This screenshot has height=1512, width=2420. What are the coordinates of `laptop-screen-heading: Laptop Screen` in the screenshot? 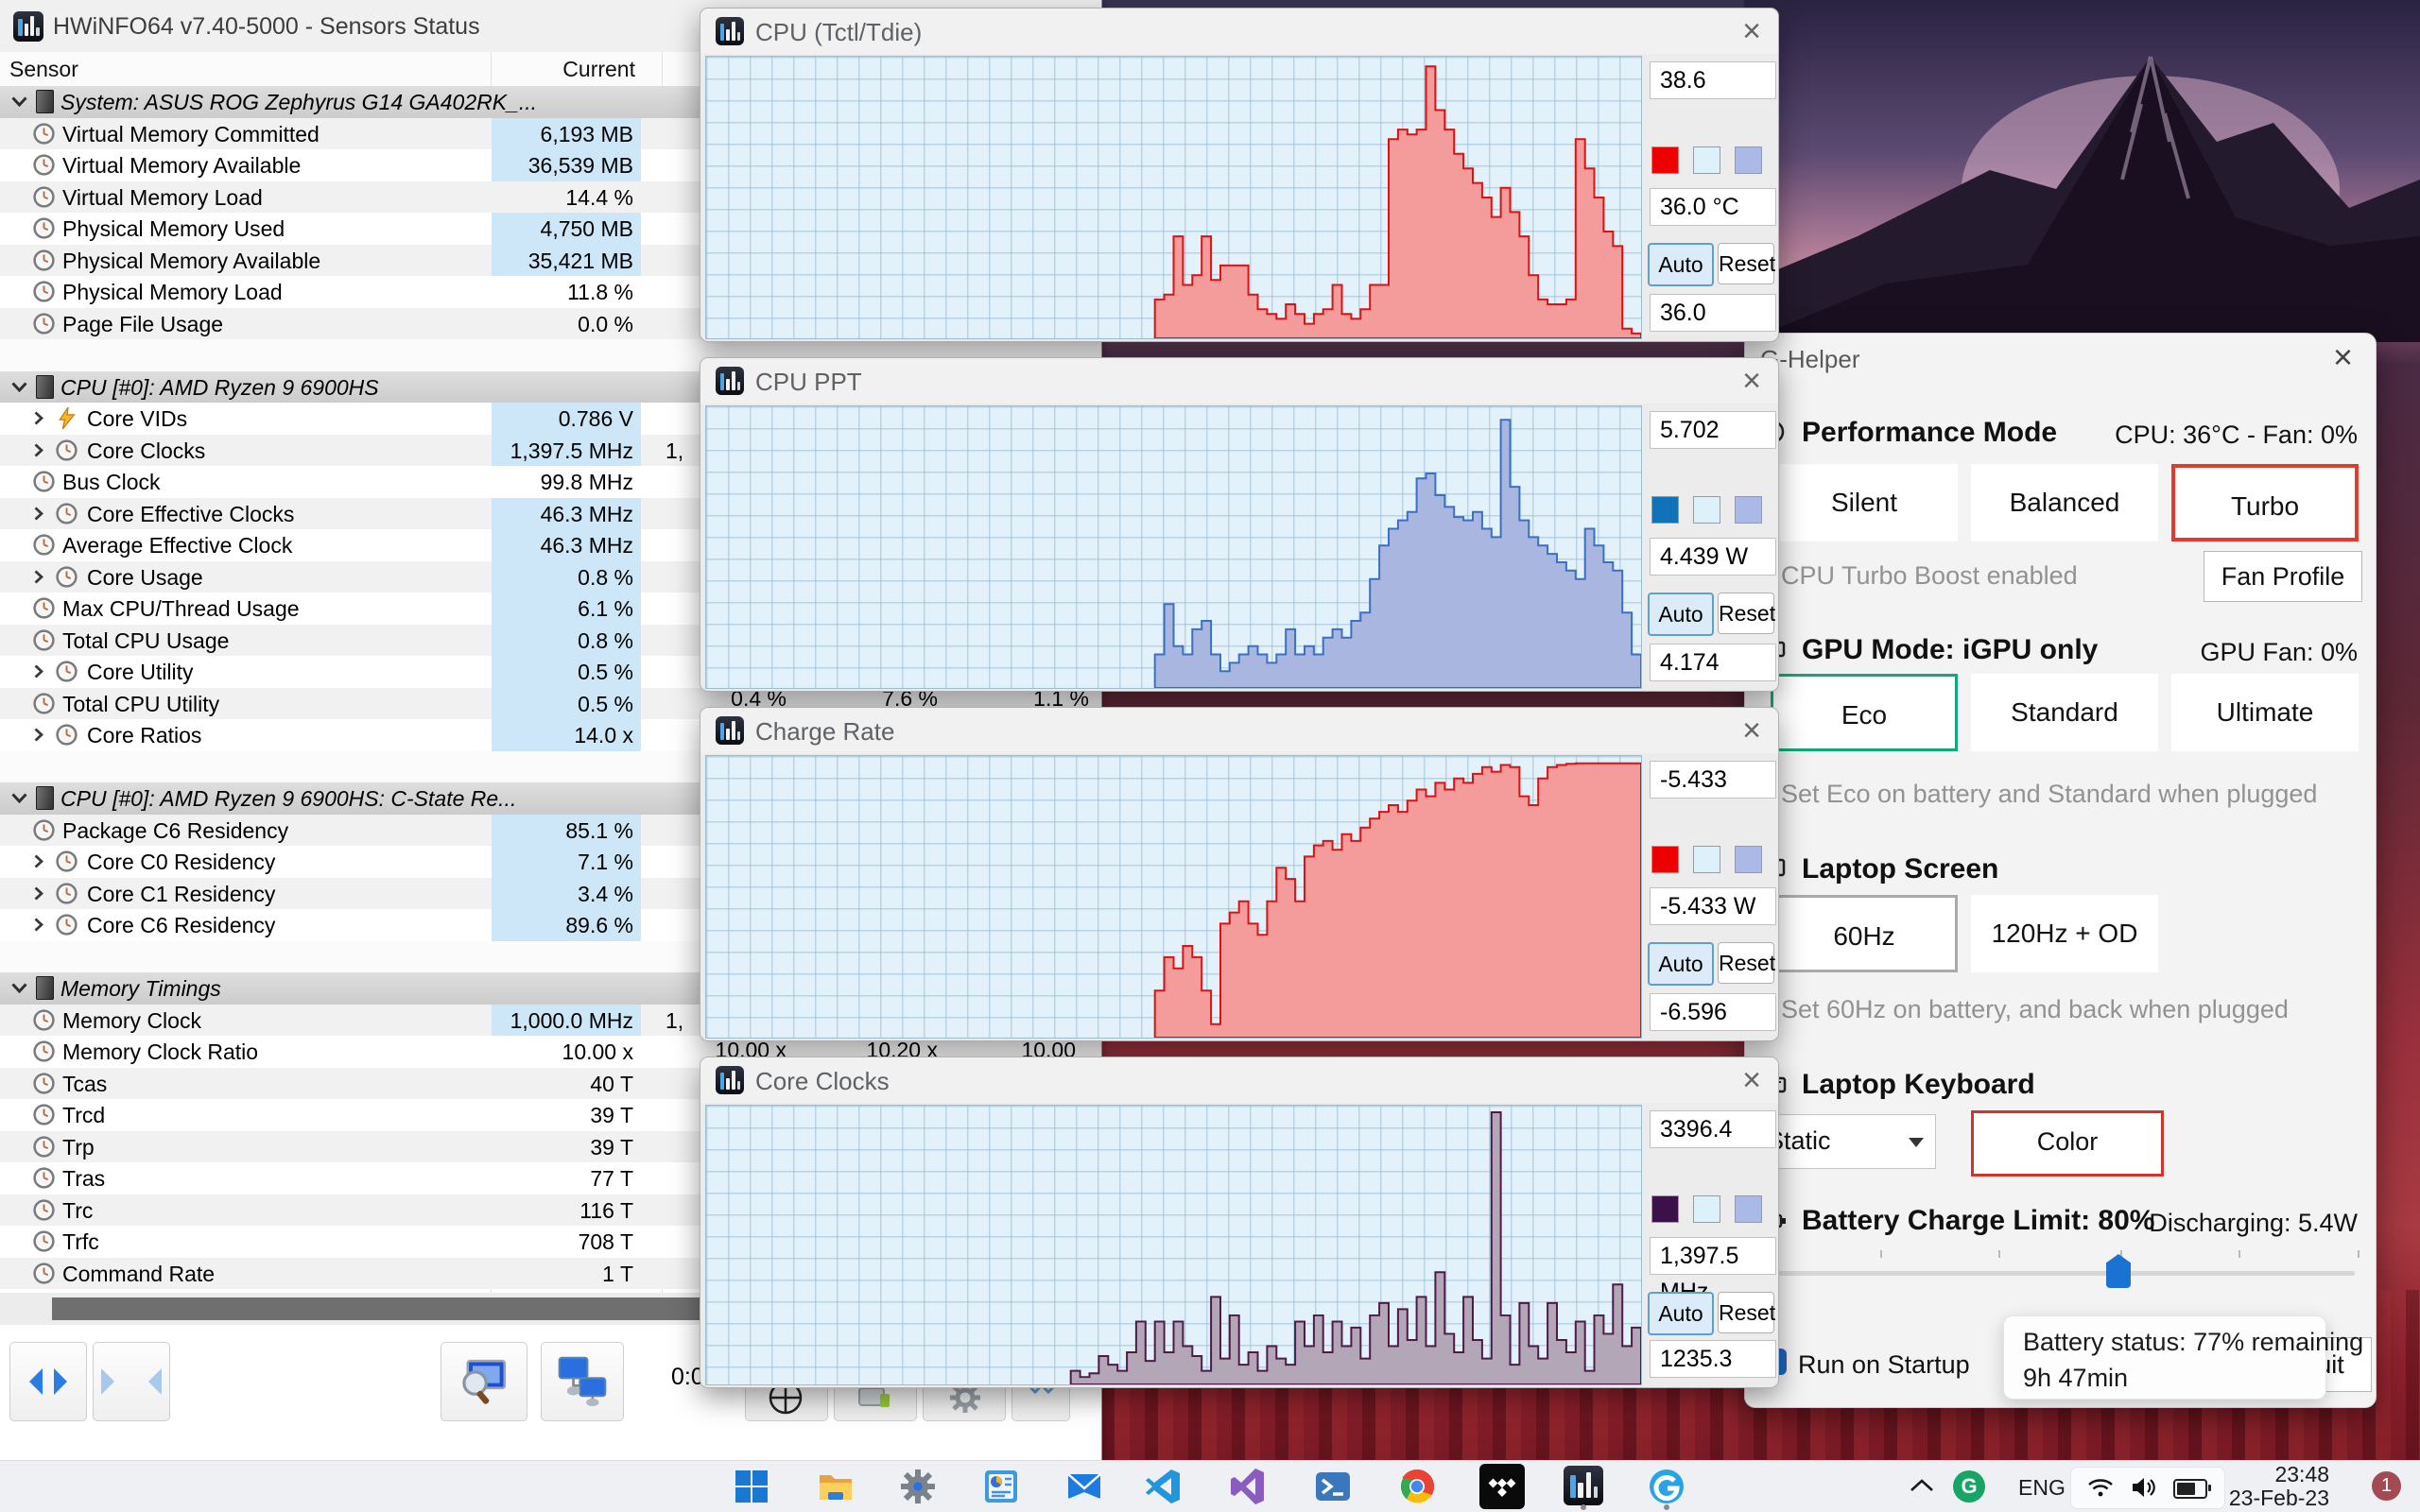 It's located at (1900, 869).